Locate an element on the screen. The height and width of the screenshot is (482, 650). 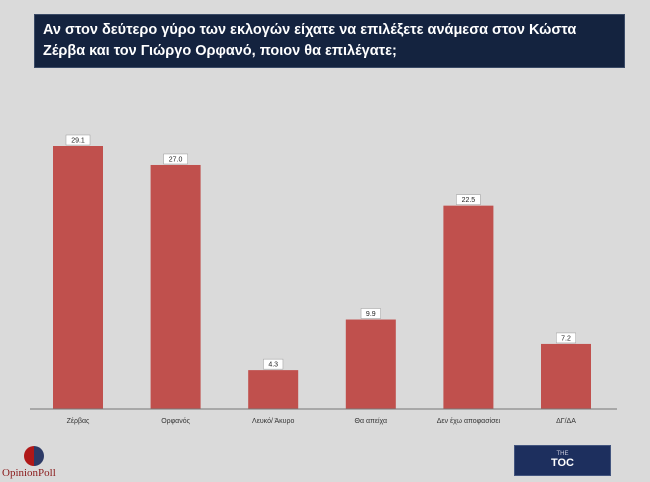
data-label-2: 4.3 is located at coordinates (273, 365).